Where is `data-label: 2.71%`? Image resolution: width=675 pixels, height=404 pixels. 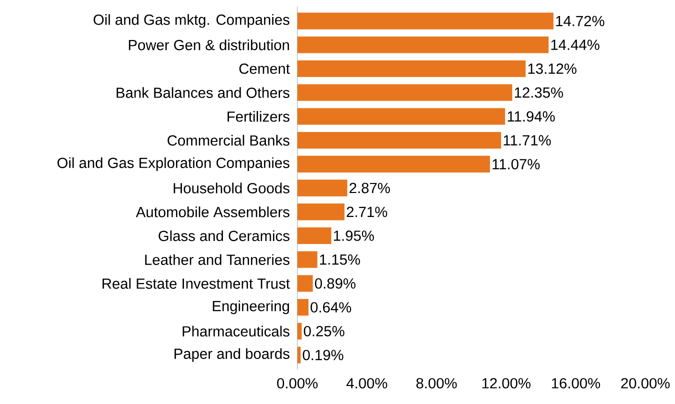
data-label: 2.71% is located at coordinates (367, 212).